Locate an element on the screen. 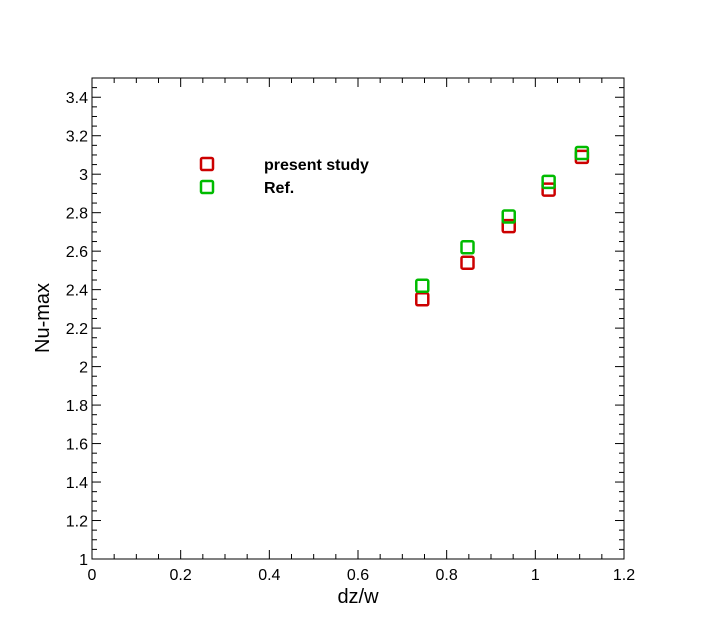 This screenshot has height=635, width=709. y-tick-label: 3 is located at coordinates (83, 175).